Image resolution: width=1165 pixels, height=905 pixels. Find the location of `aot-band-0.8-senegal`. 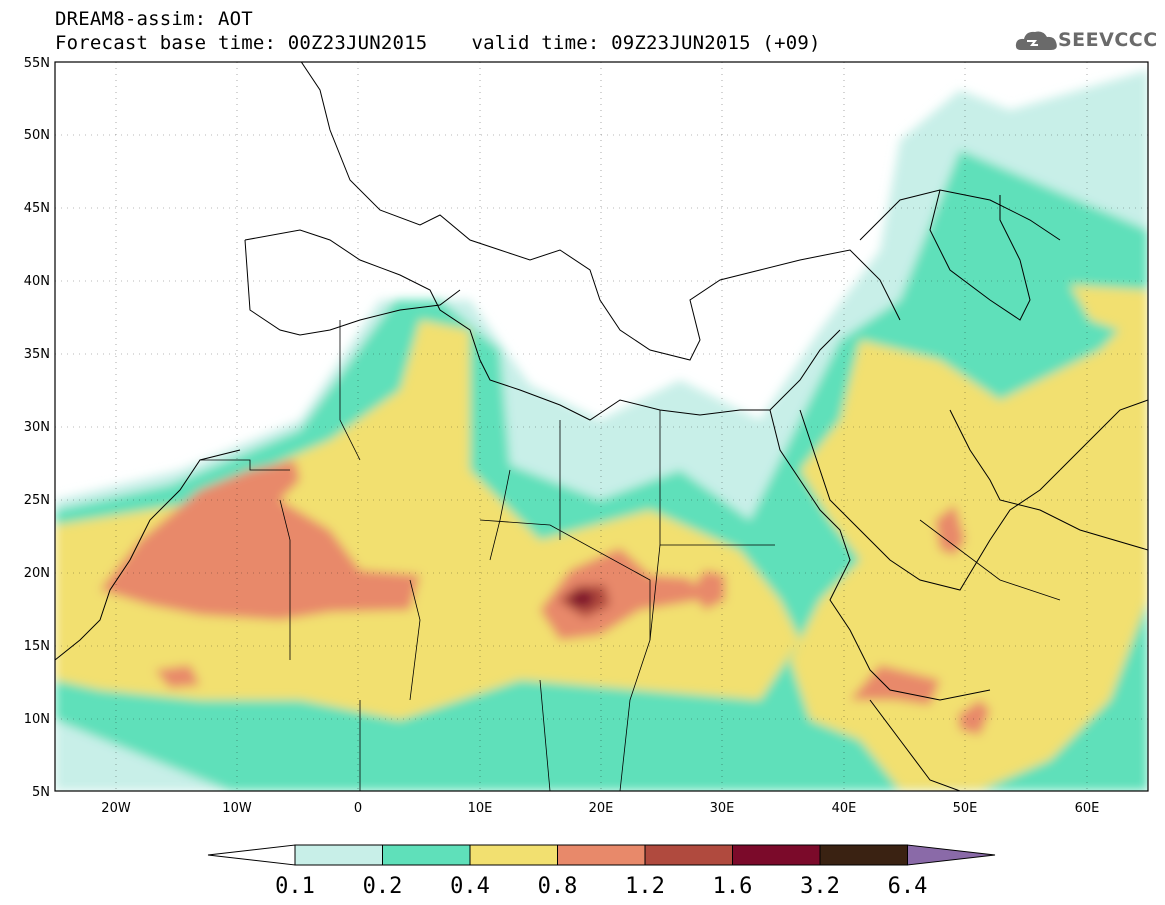

aot-band-0.8-senegal is located at coordinates (177, 676).